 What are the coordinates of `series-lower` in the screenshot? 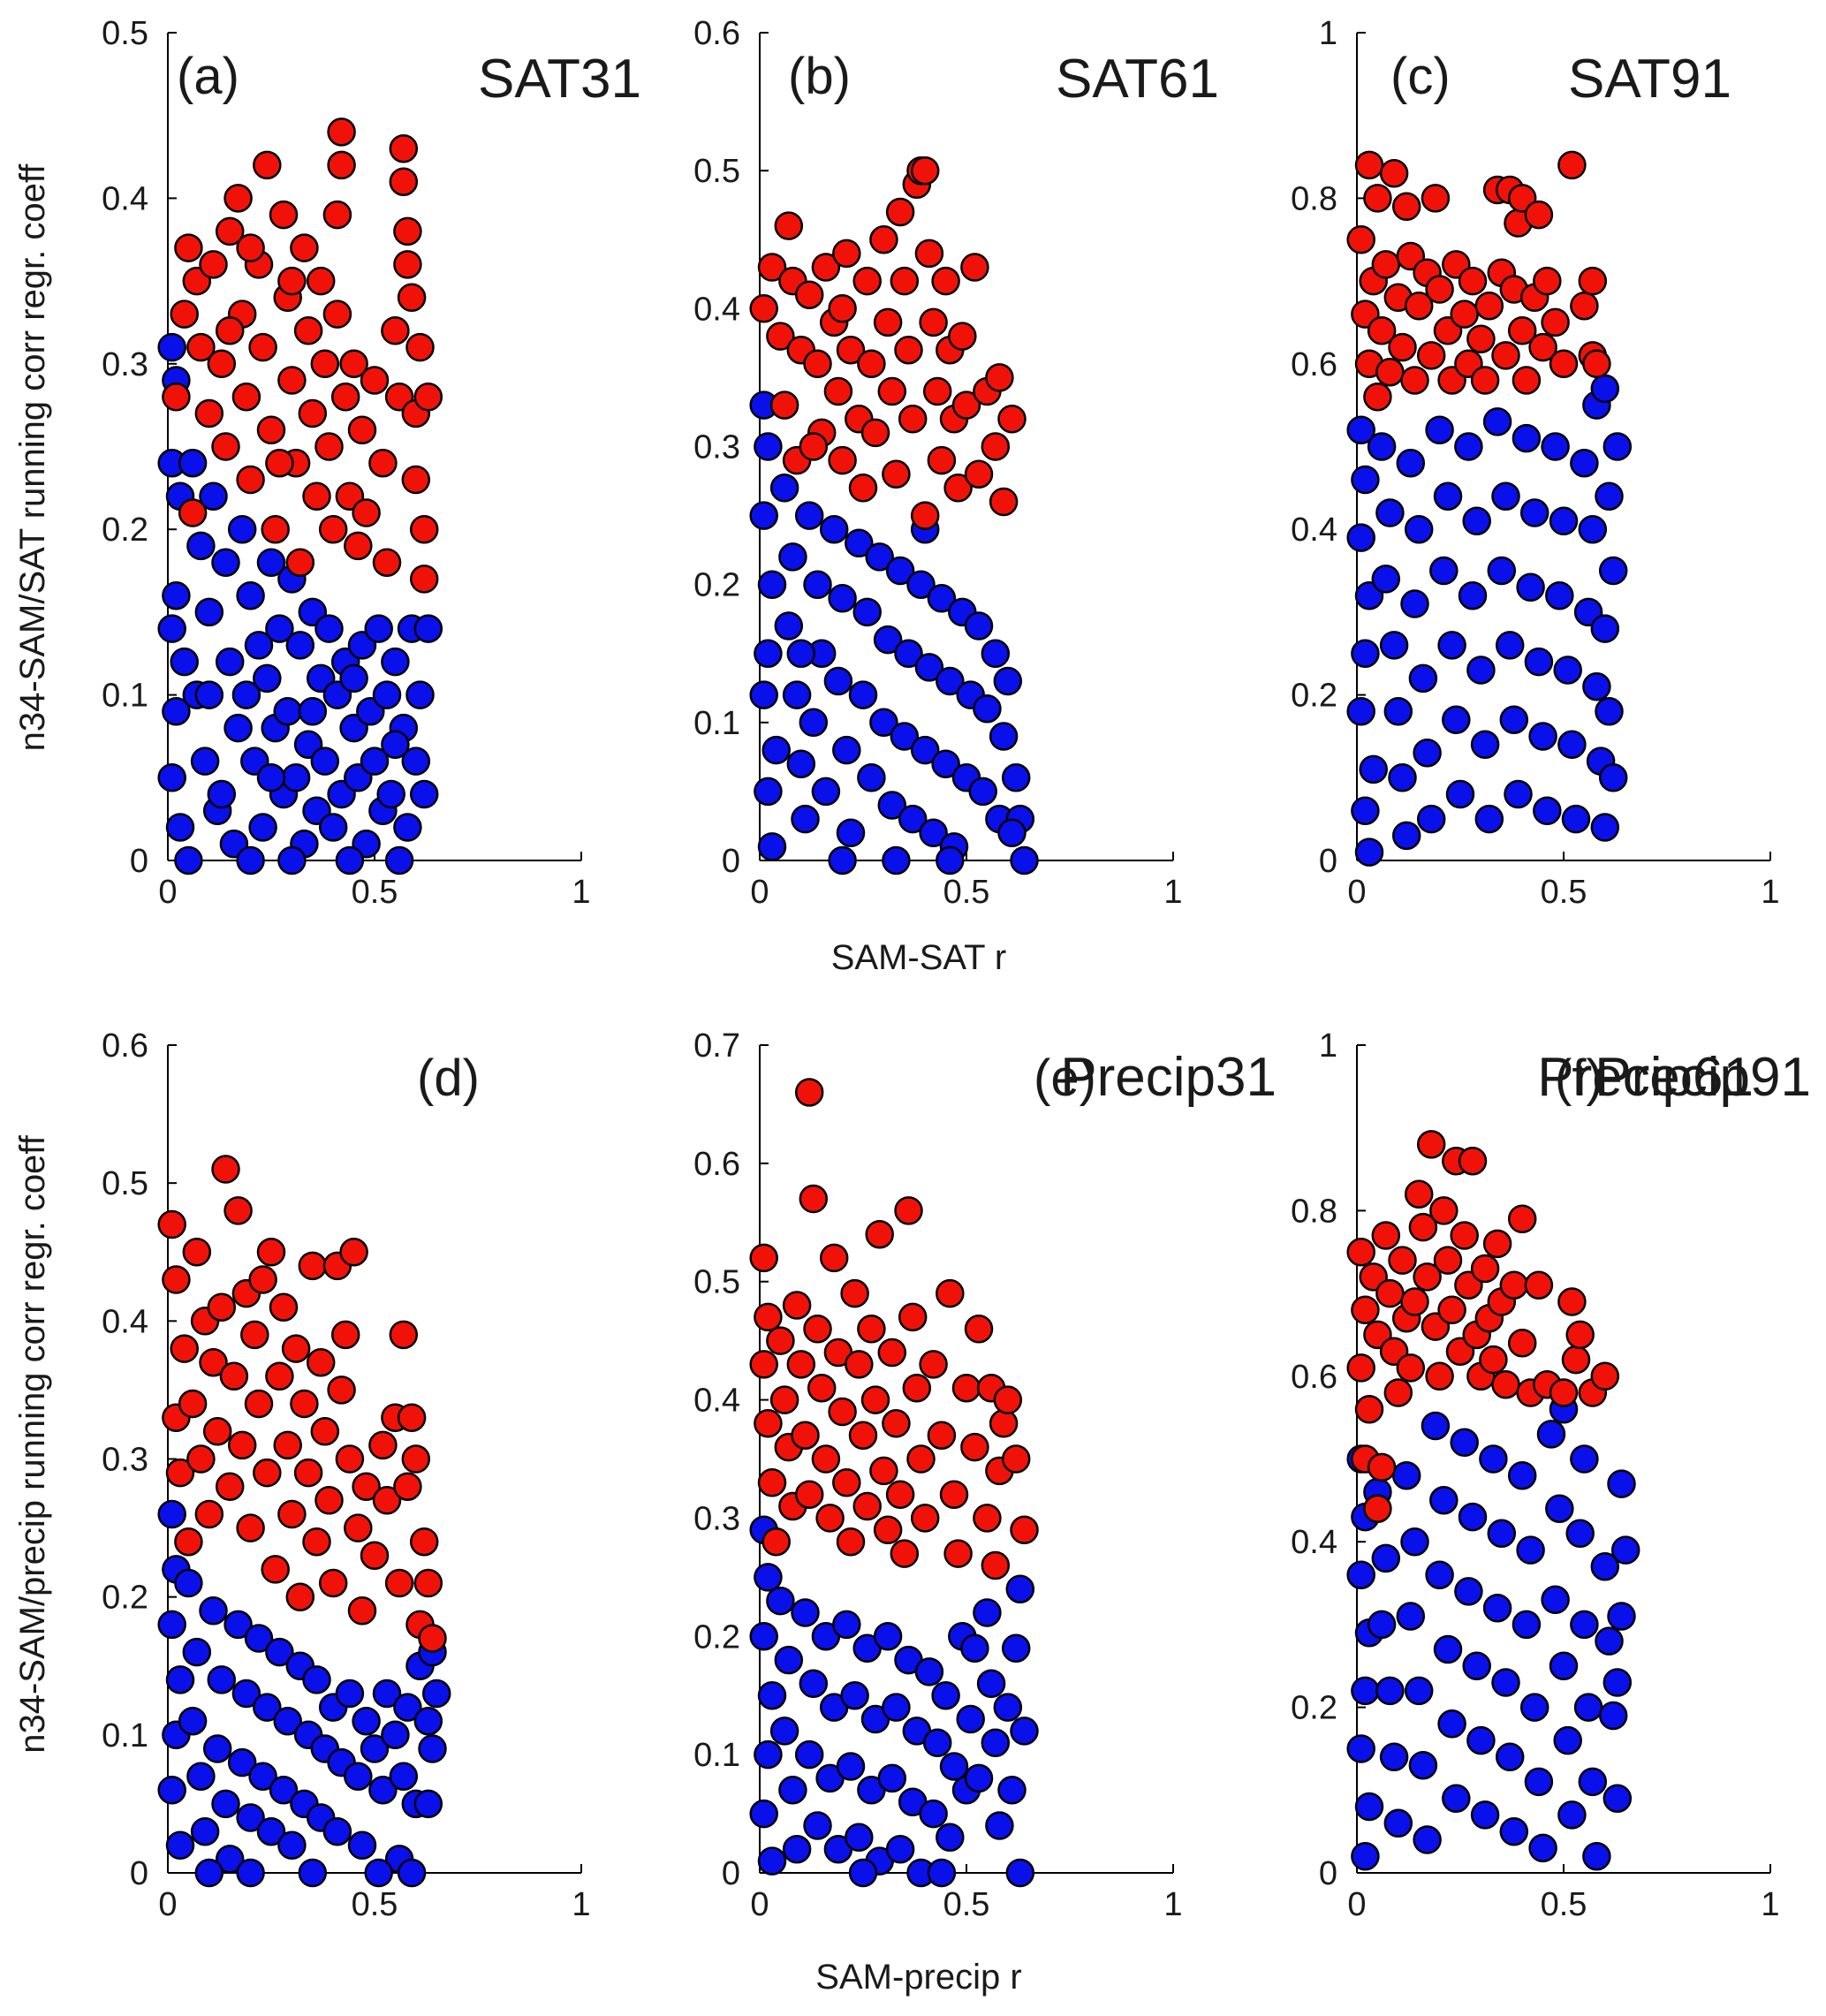 It's located at (1489, 620).